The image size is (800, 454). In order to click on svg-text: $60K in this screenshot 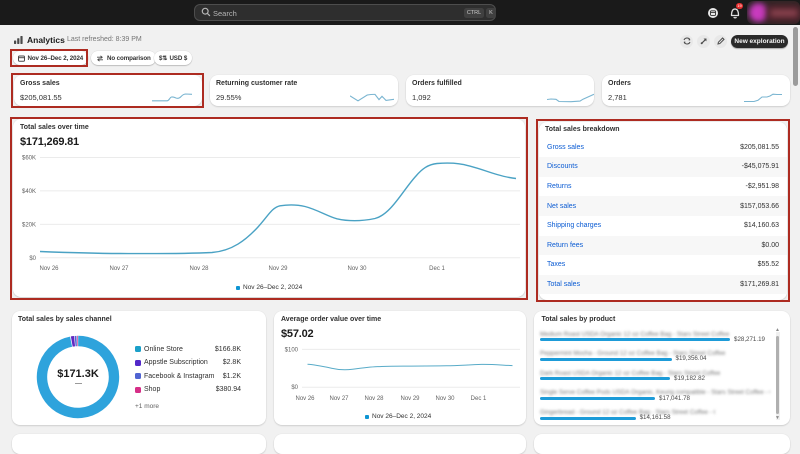, I will do `click(29, 159)`.